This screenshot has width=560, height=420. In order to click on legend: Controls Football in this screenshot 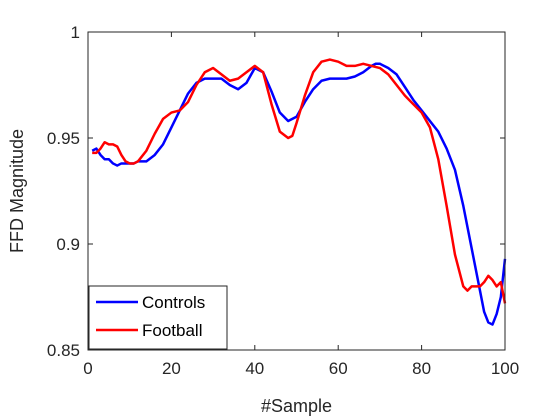, I will do `click(158, 317)`.